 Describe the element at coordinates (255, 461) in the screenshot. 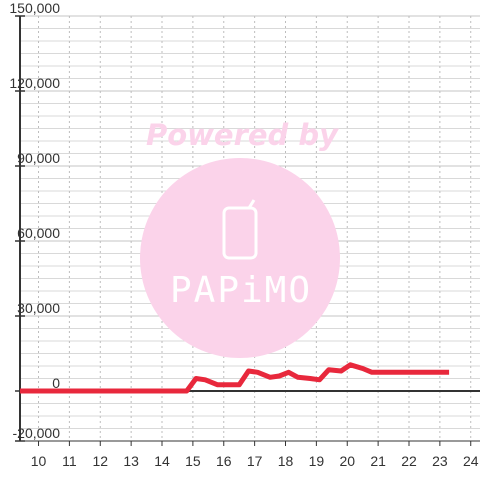

I see `x-tick-label: 17` at that location.